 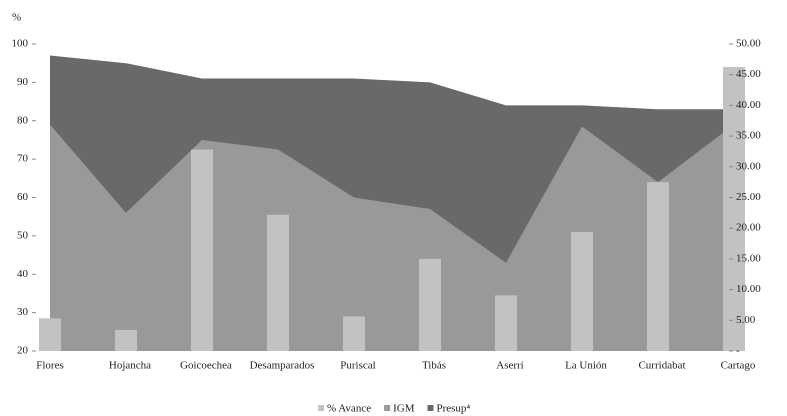 I want to click on y-tick-label: 40, so click(x=23, y=274).